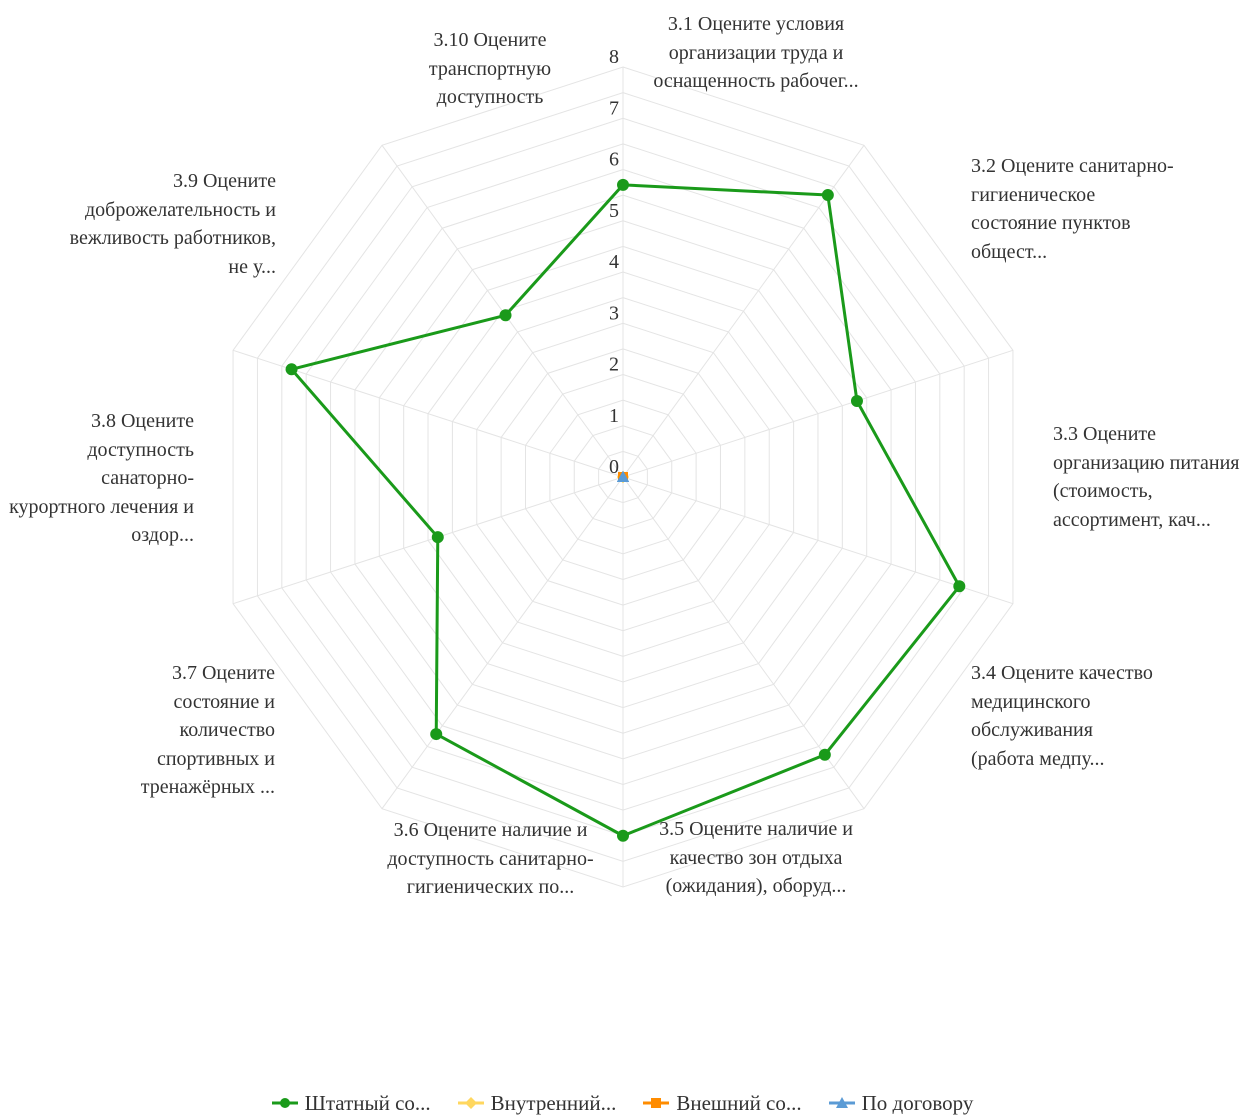 This screenshot has height=1118, width=1244. What do you see at coordinates (284, 1103) in the screenshot?
I see `circle-marker-icon` at bounding box center [284, 1103].